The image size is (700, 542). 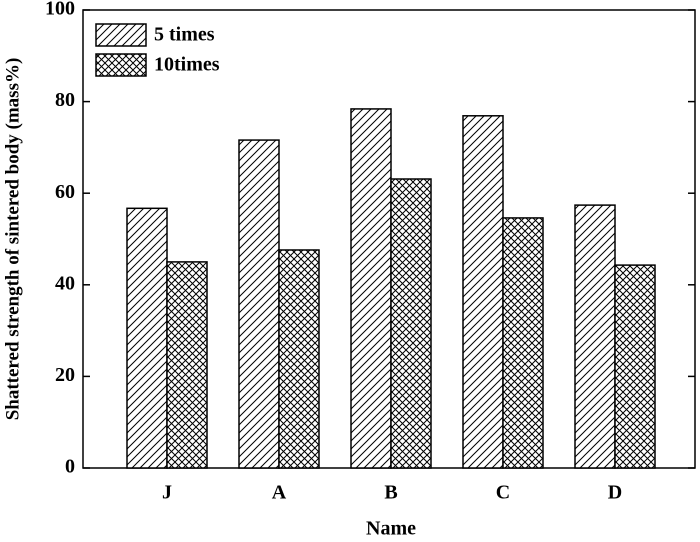 I want to click on x-tick-label: C, so click(x=503, y=493).